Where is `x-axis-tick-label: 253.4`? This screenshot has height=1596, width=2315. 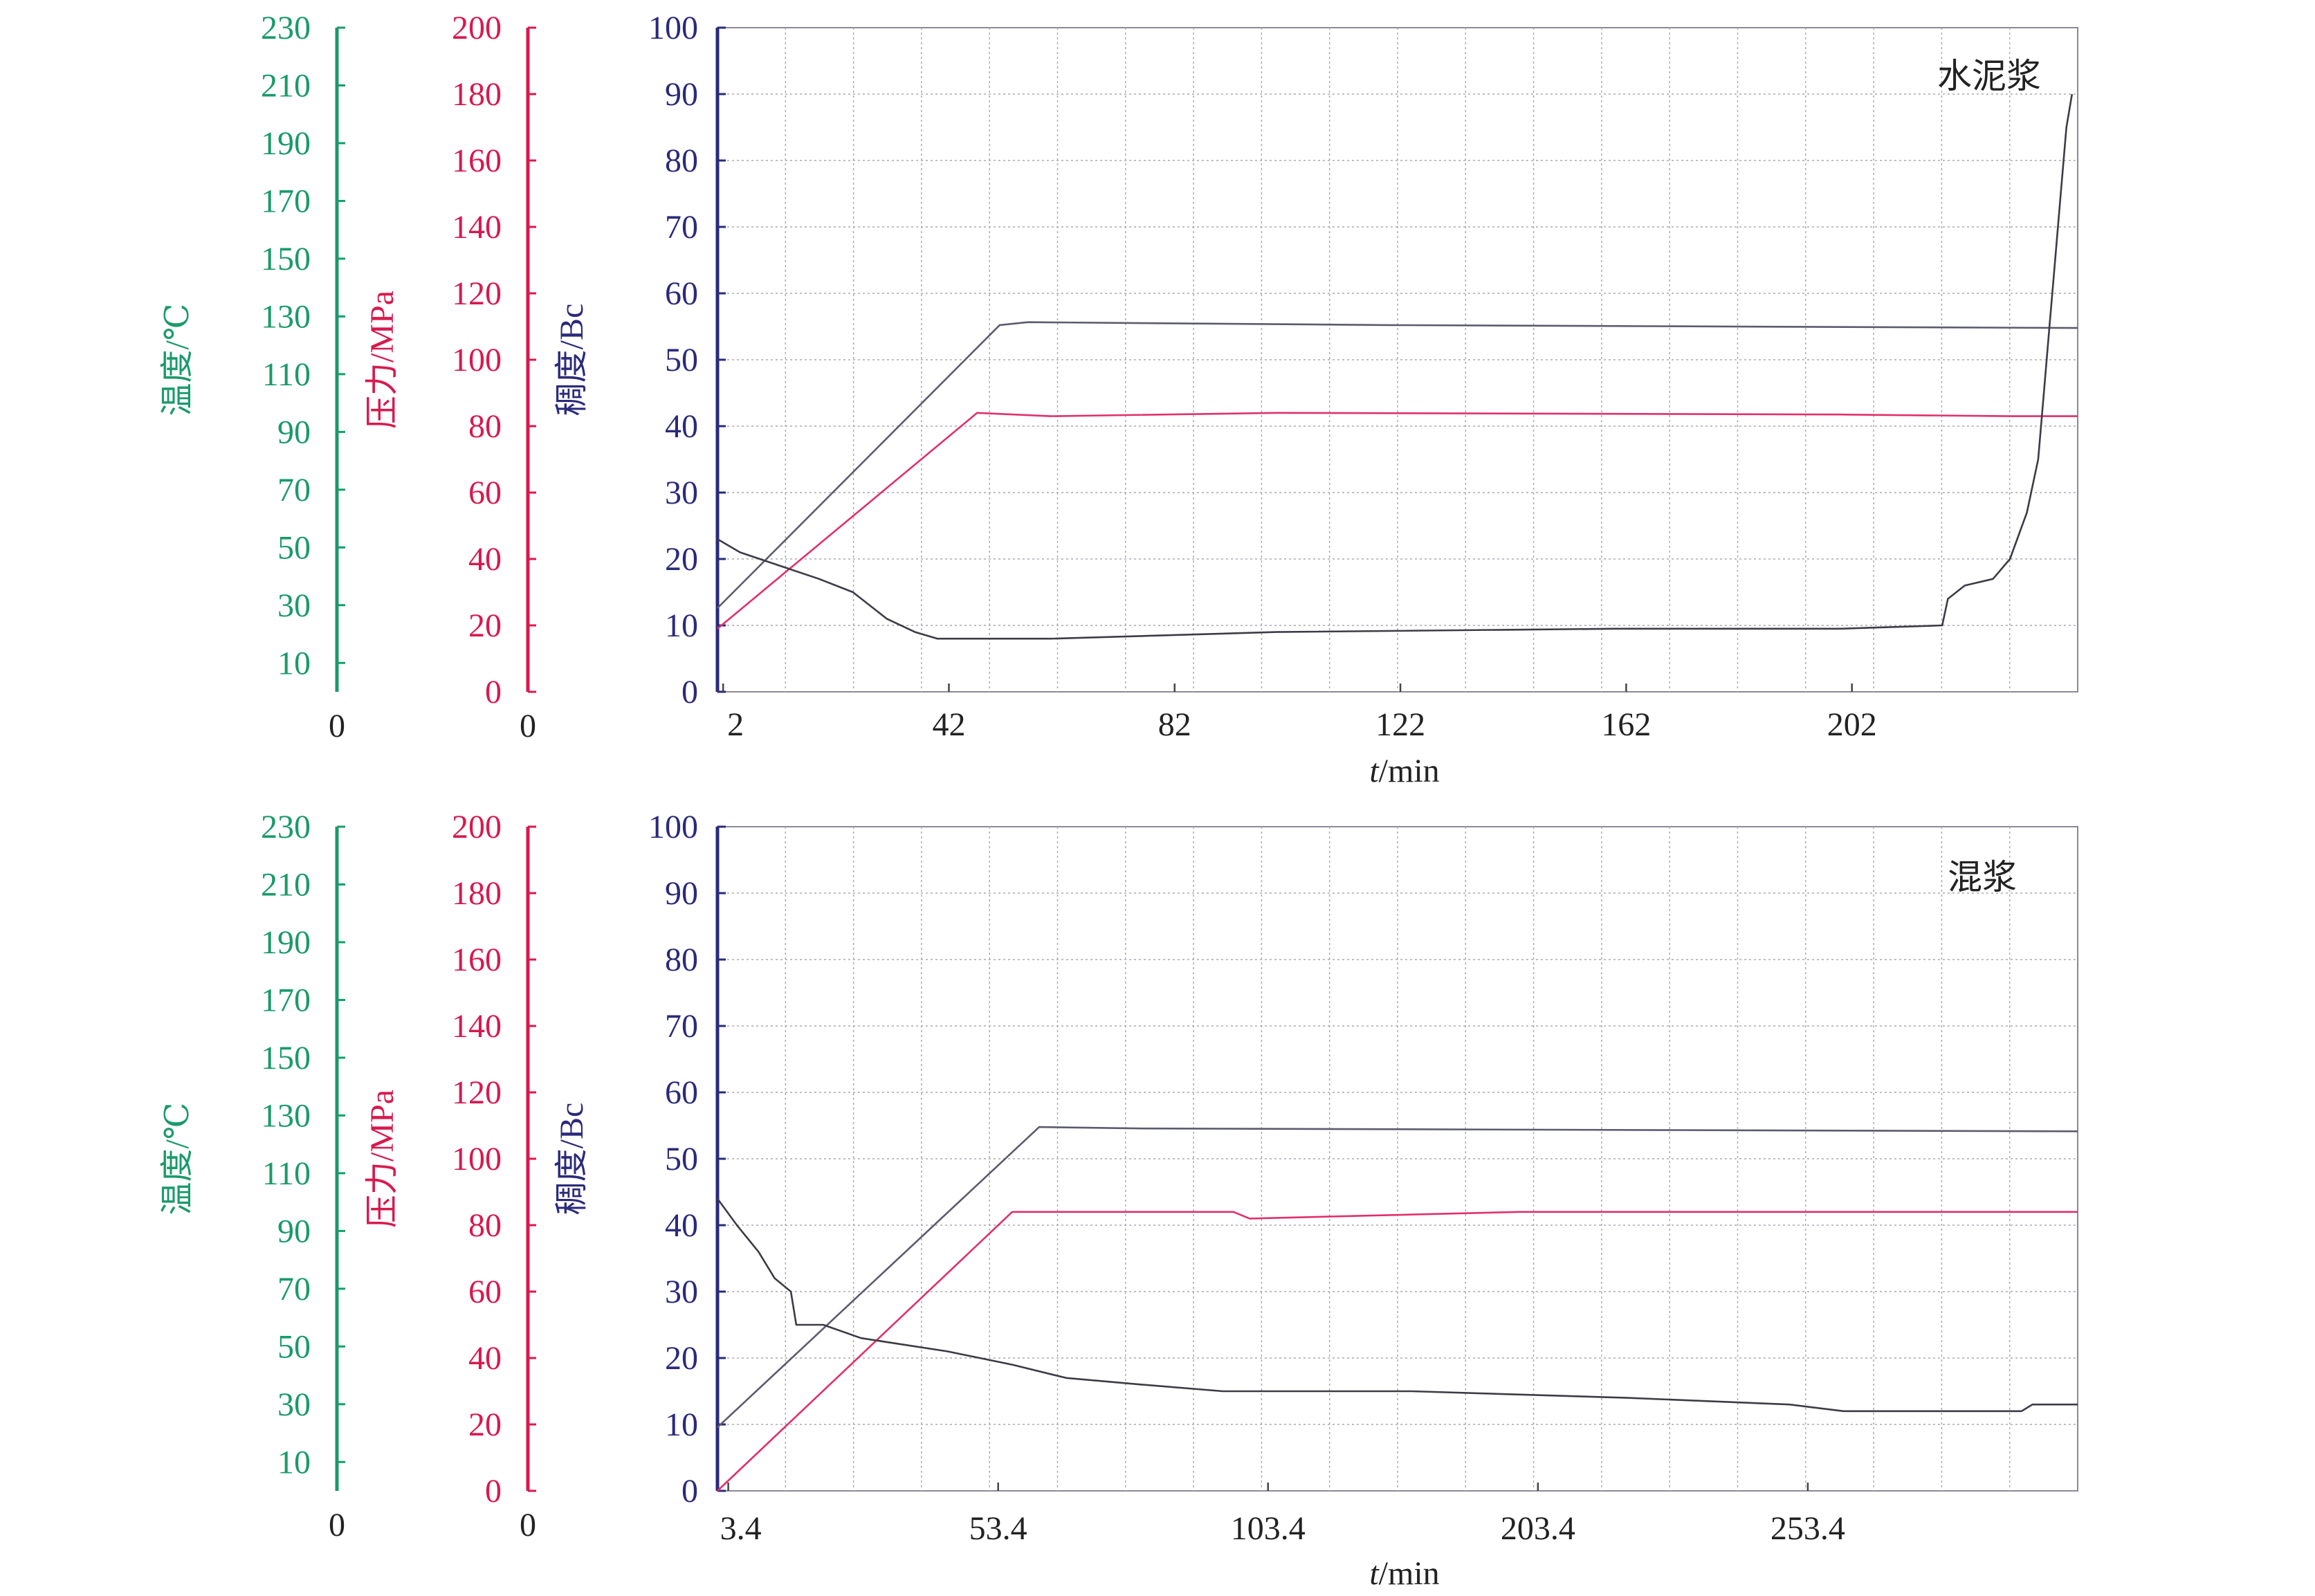
x-axis-tick-label: 253.4 is located at coordinates (1807, 1529).